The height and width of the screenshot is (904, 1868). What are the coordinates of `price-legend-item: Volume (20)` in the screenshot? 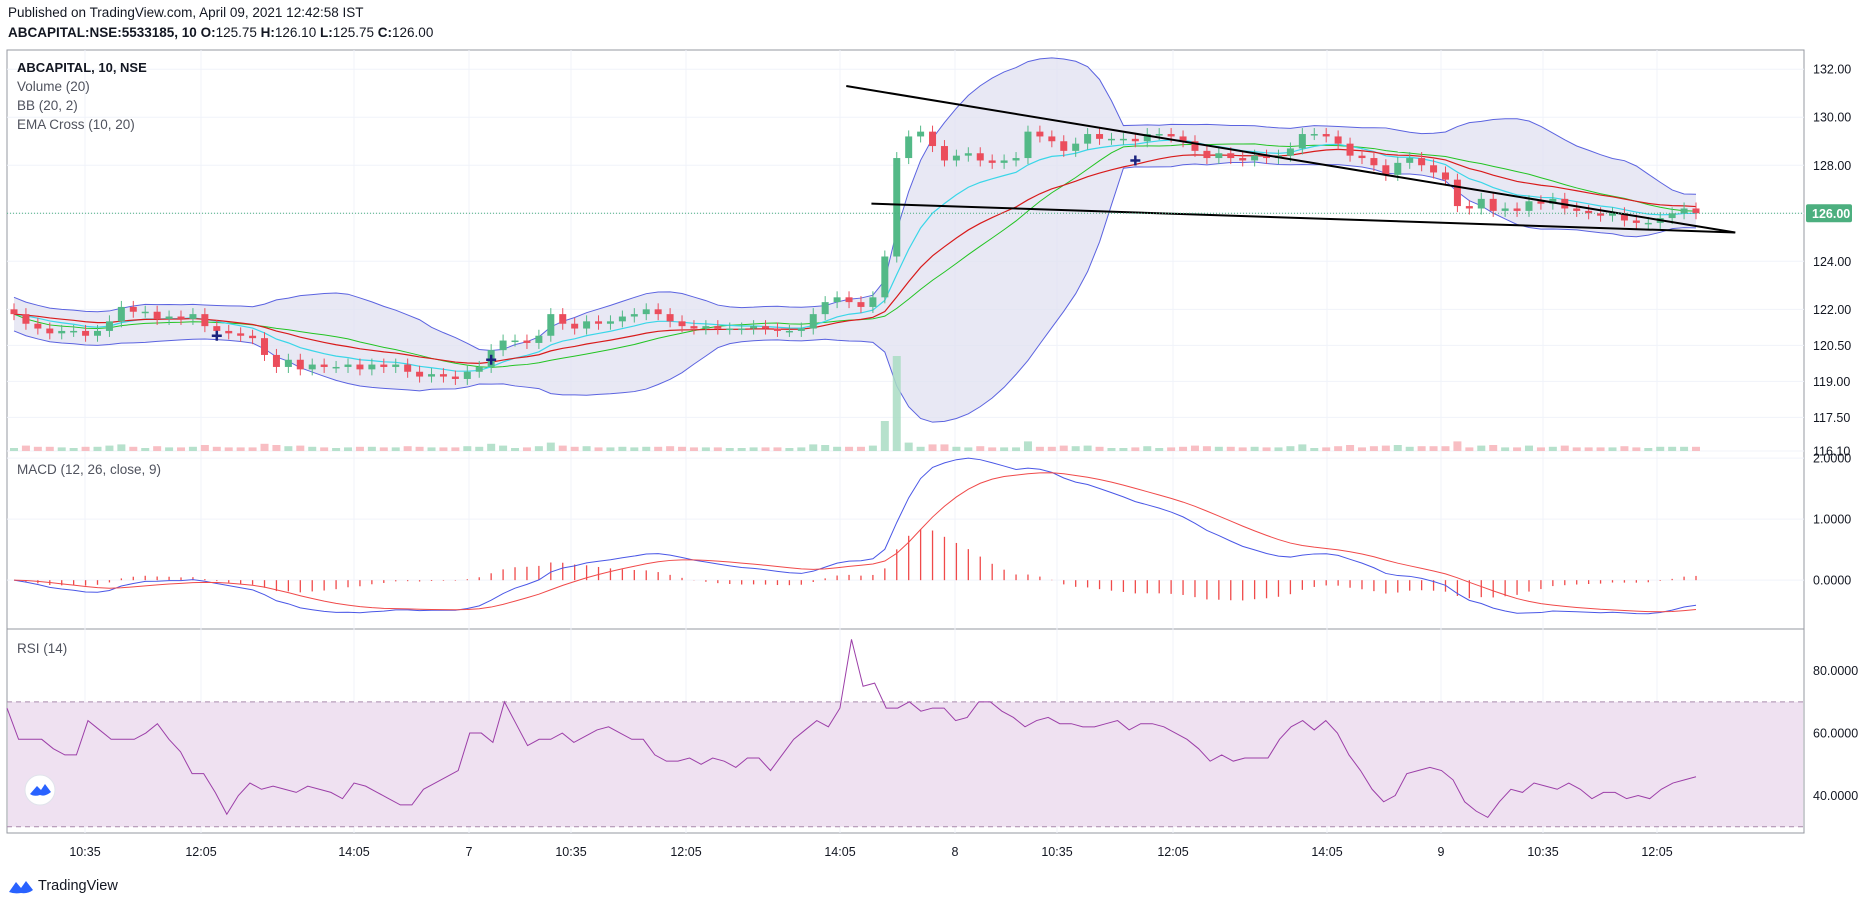 It's located at (53, 86).